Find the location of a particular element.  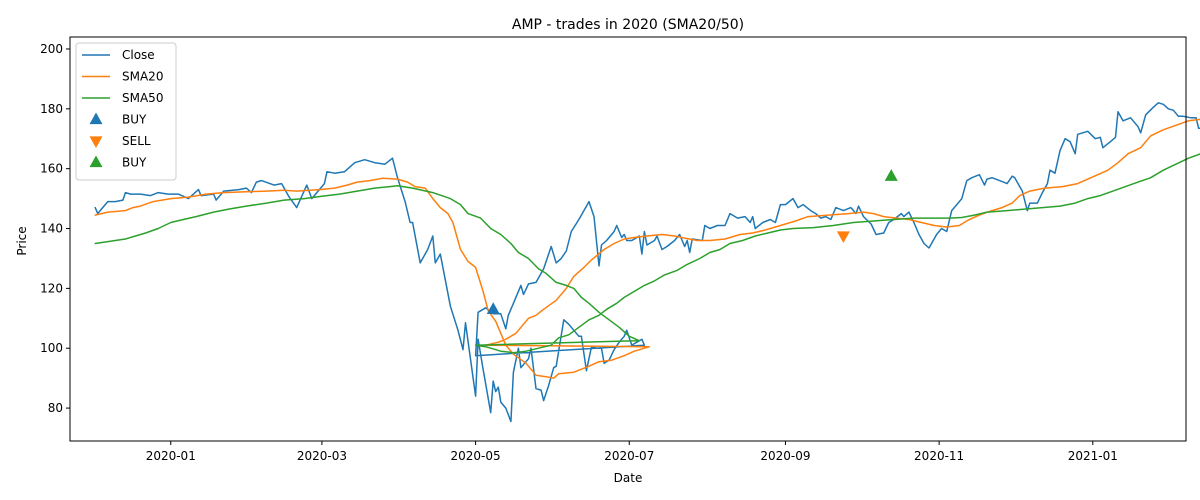

chart-title: AMP - trades in 2020 (SMA20/50) is located at coordinates (628, 25).